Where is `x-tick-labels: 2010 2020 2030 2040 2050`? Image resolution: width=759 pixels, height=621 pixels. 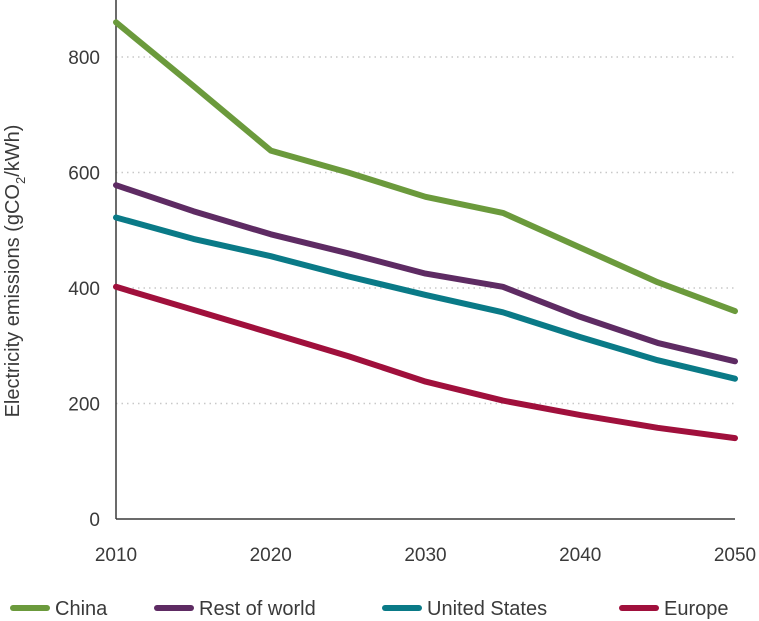
x-tick-labels: 2010 2020 2030 2040 2050 is located at coordinates (425, 555).